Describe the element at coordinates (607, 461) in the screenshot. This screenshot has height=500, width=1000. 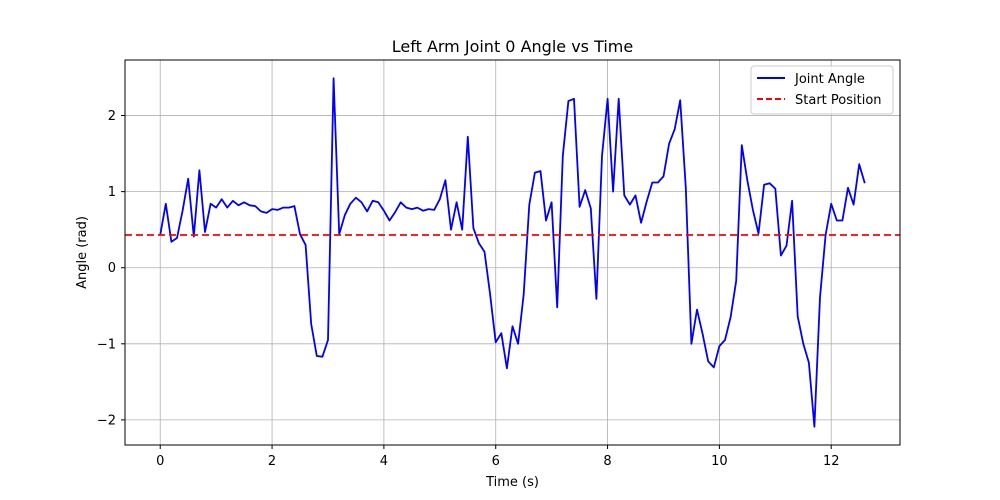
I see `x-tick-label: 8` at that location.